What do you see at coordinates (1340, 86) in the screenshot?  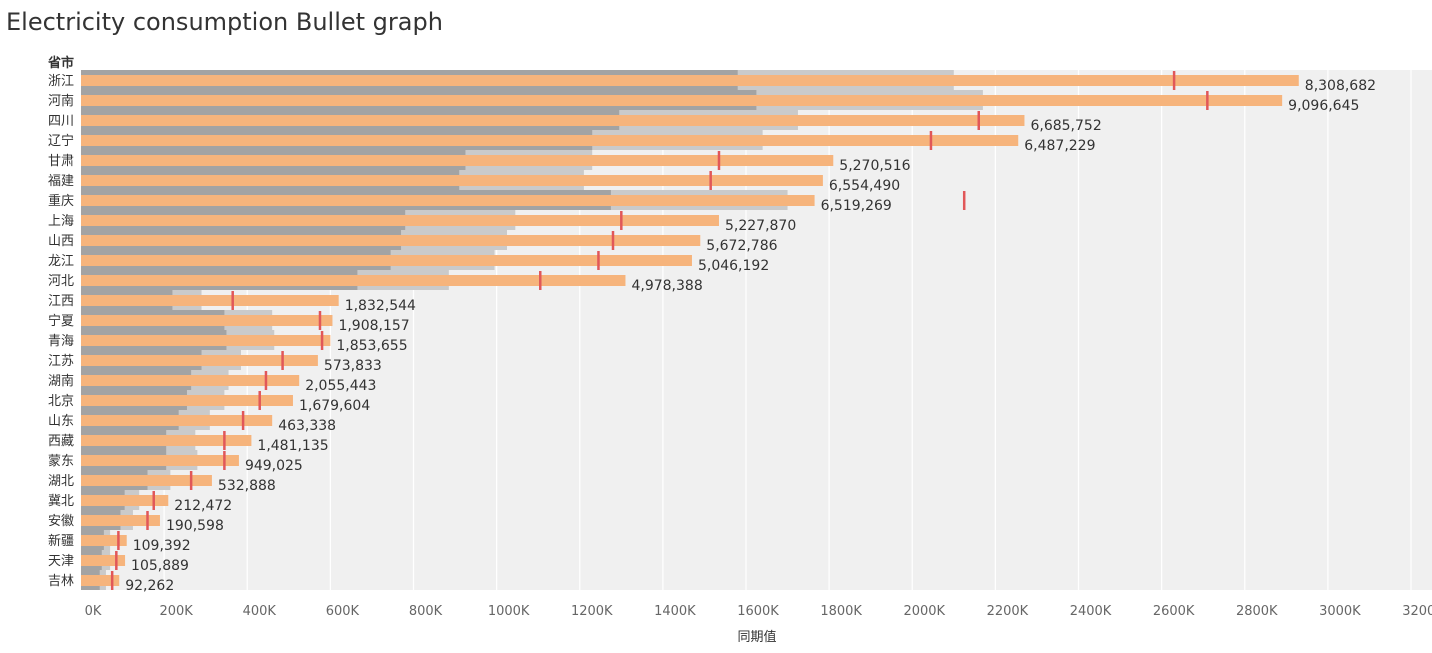 I see `value-label: 8,308,682` at bounding box center [1340, 86].